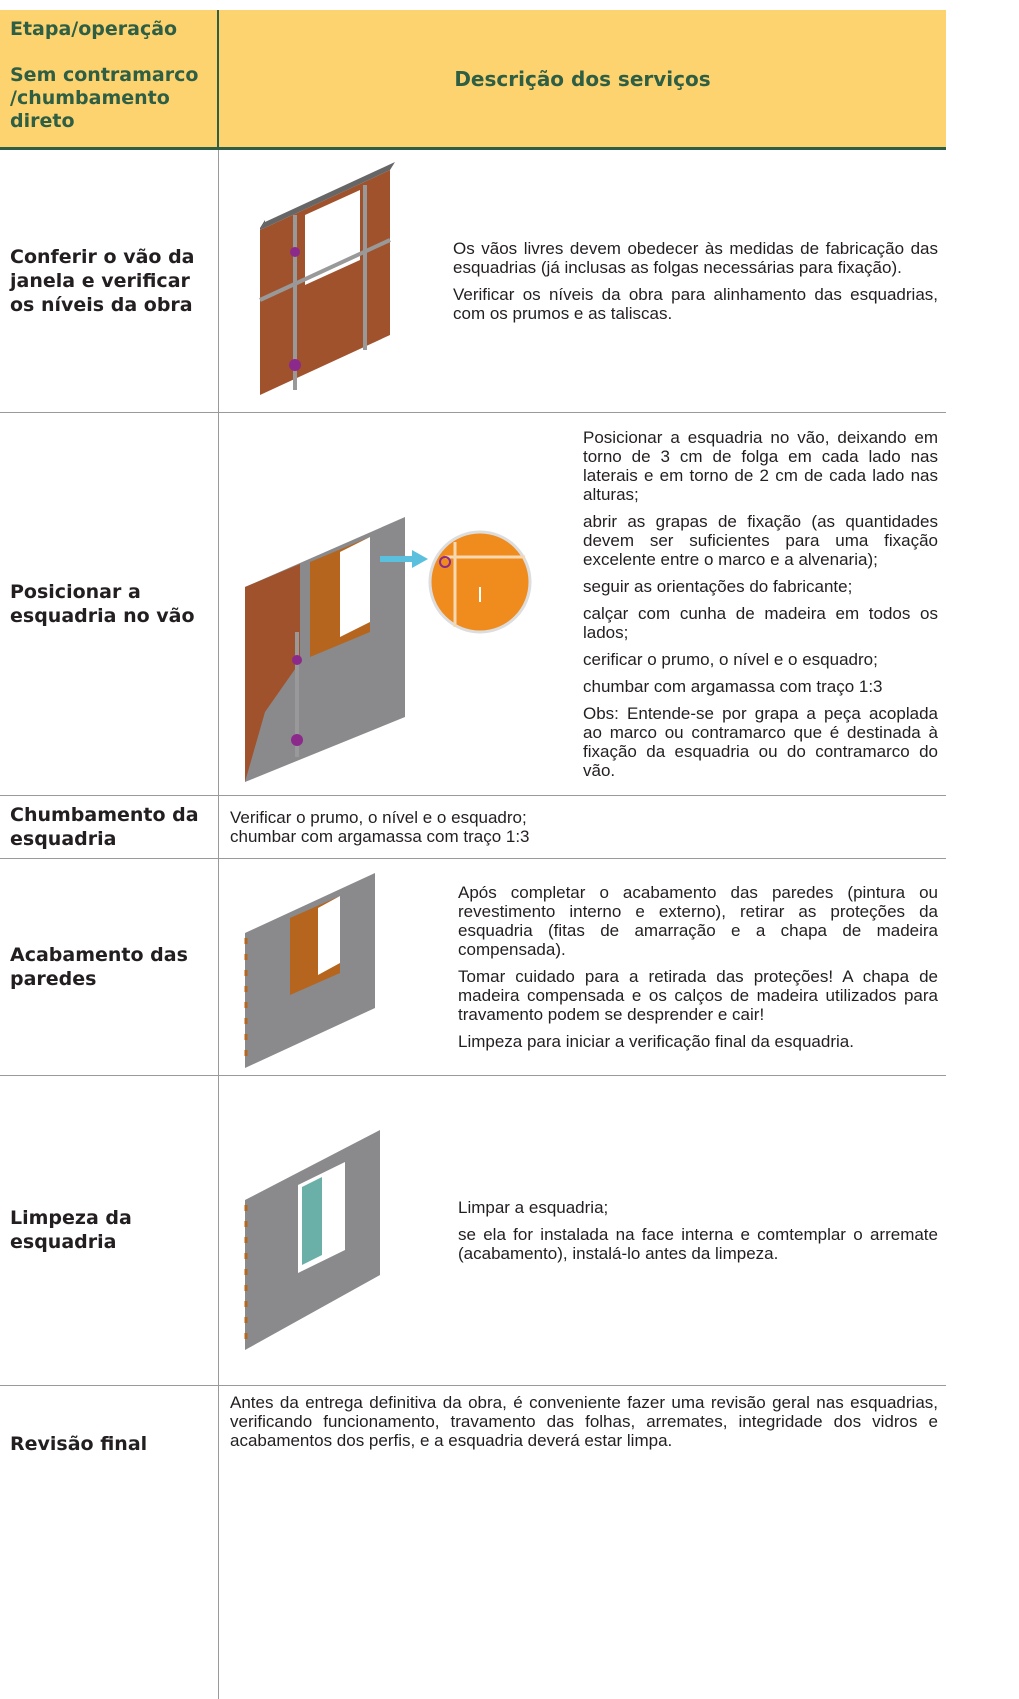 The image size is (1019, 1699). Describe the element at coordinates (104, 98) in the screenshot. I see `method-header: Sem contramarco /chumbamento direto` at that location.